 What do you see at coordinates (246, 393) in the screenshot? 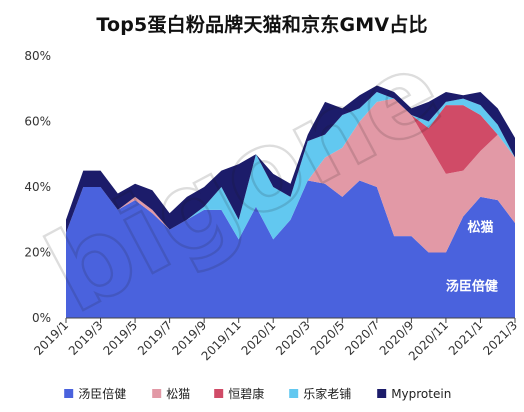
I see `legend-label: 恒碧康` at bounding box center [246, 393].